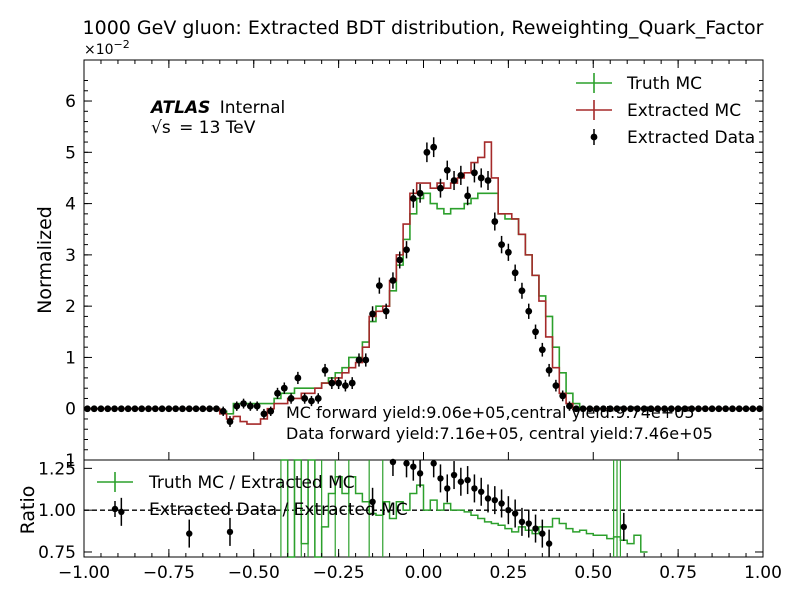 This screenshot has height=599, width=799. What do you see at coordinates (70, 205) in the screenshot?
I see `main-y-tick-label: 4` at bounding box center [70, 205].